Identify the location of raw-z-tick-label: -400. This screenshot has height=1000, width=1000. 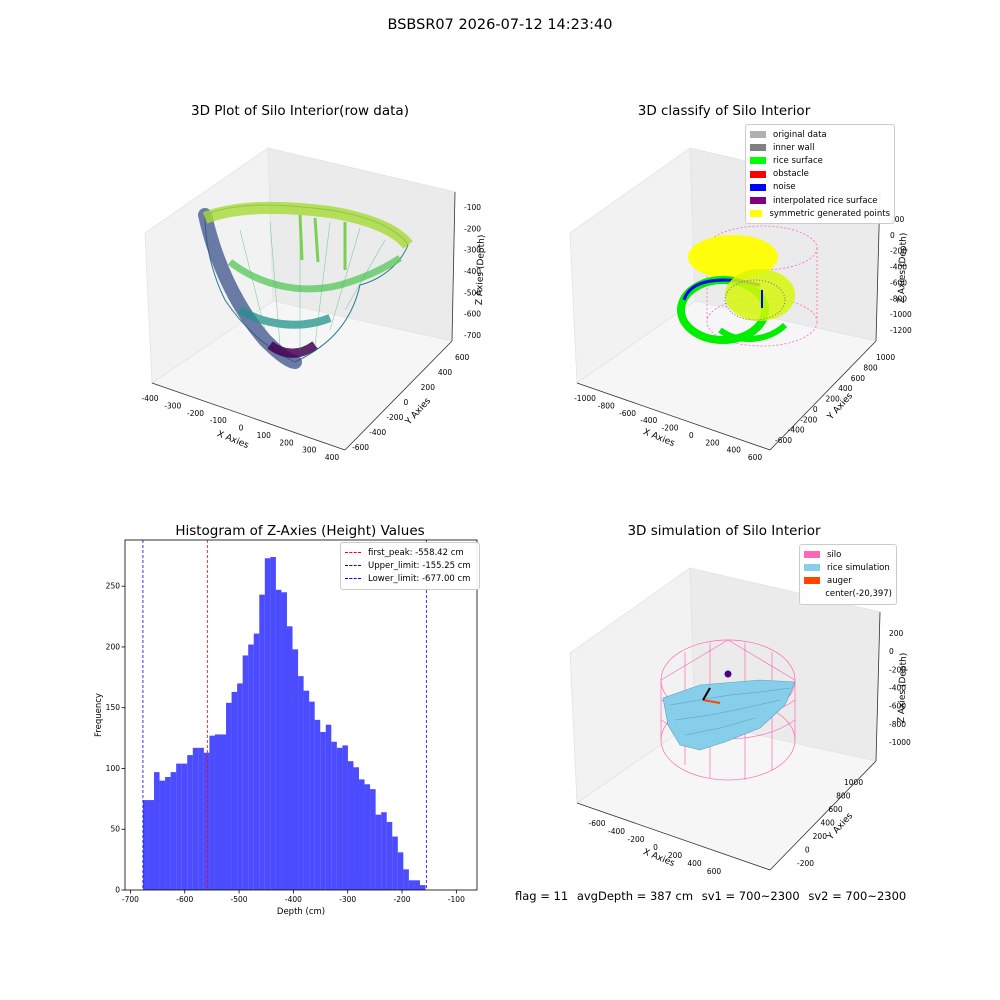
(472, 271).